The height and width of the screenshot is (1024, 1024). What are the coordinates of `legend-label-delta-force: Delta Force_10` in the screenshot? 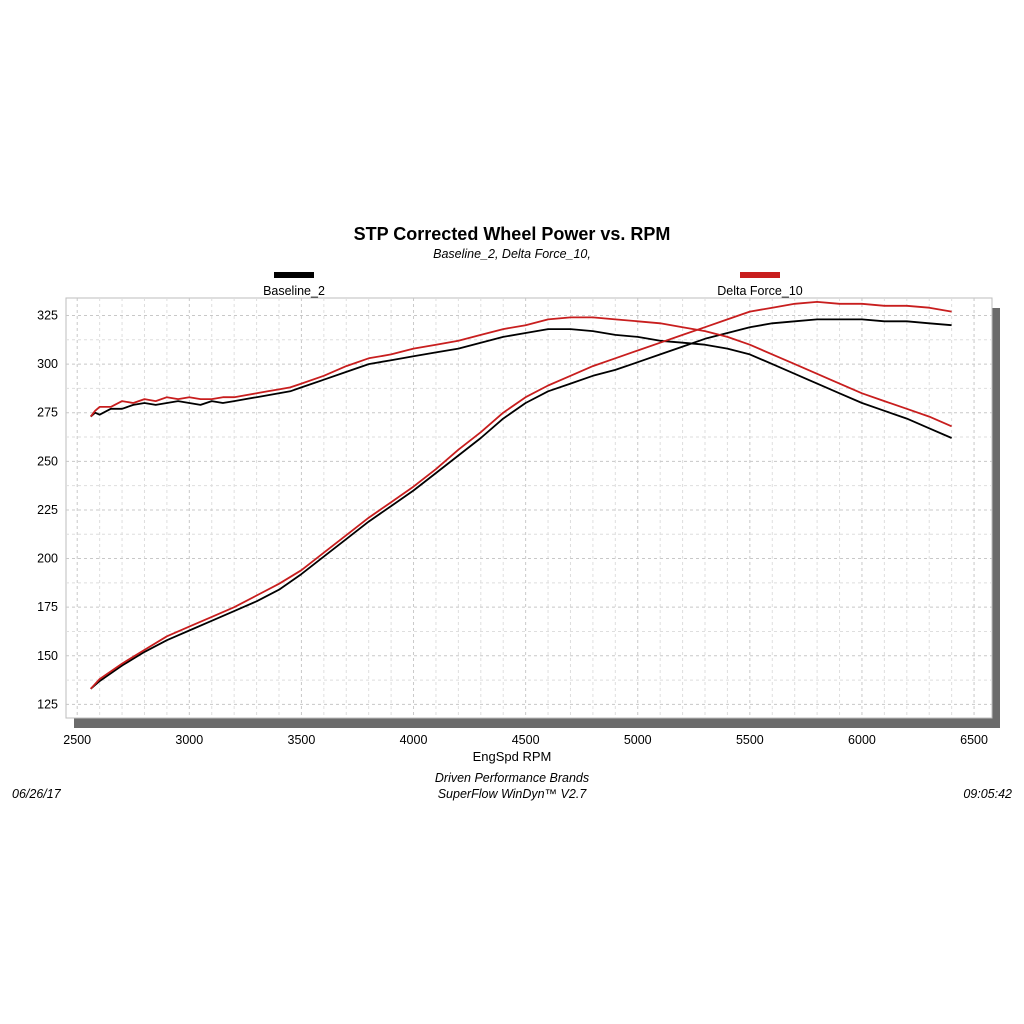 It's located at (760, 291).